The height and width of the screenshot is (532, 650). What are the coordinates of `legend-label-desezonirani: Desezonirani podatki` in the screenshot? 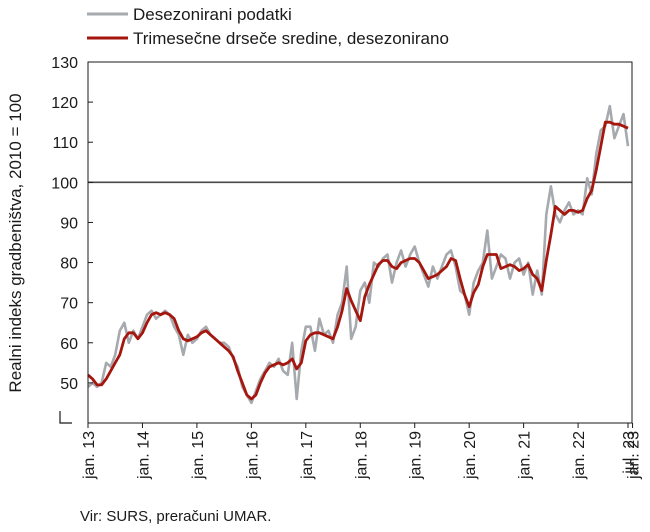 It's located at (212, 14).